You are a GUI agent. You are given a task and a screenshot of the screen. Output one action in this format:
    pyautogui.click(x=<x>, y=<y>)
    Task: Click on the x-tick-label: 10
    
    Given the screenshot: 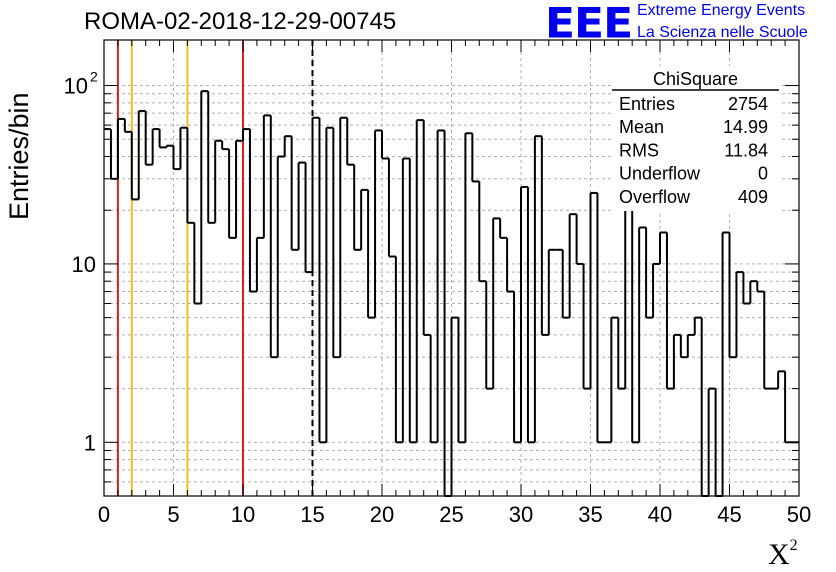 What is the action you would take?
    pyautogui.click(x=243, y=514)
    